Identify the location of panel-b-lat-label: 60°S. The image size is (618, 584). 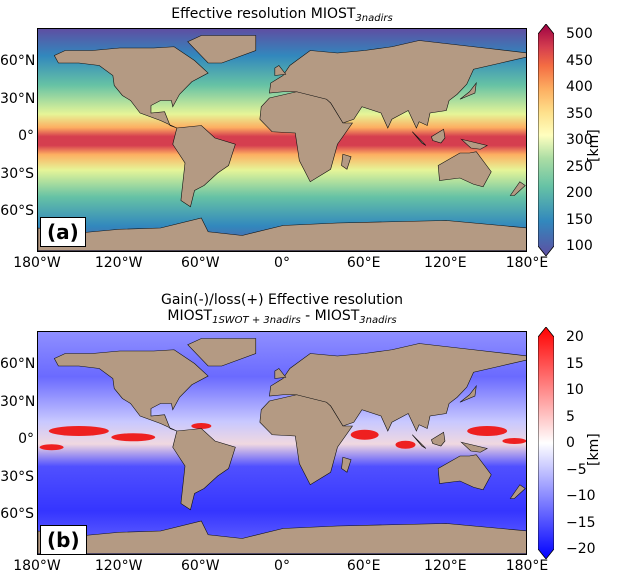
(17, 514).